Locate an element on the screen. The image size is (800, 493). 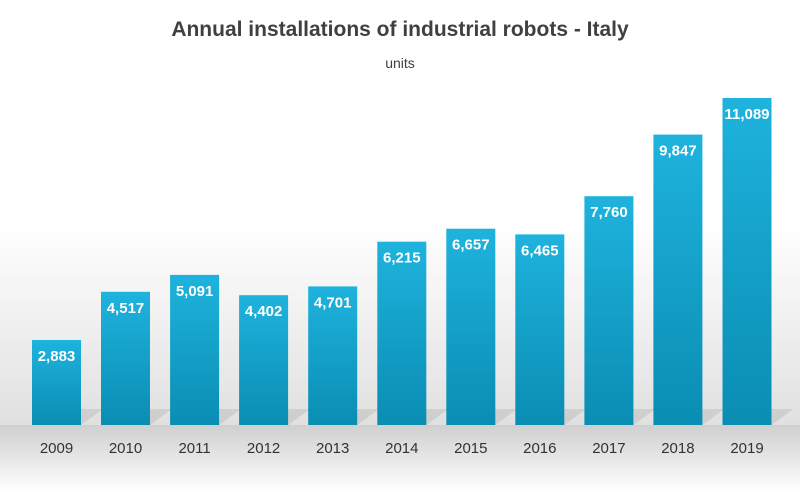
bar-2019 is located at coordinates (747, 261).